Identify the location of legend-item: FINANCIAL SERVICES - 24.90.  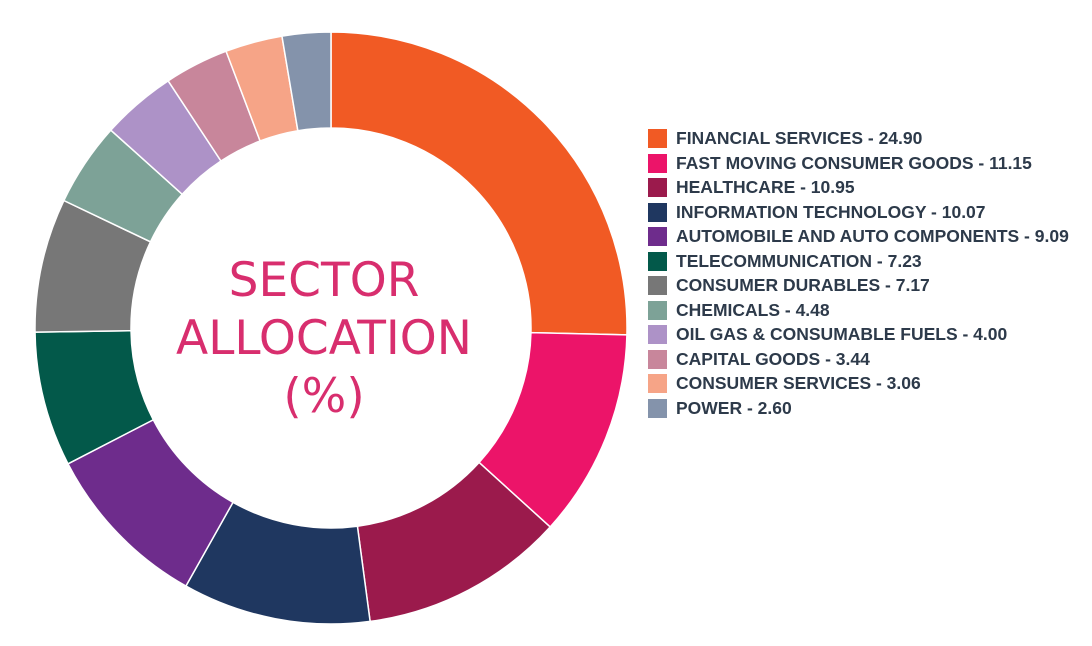
(868, 138).